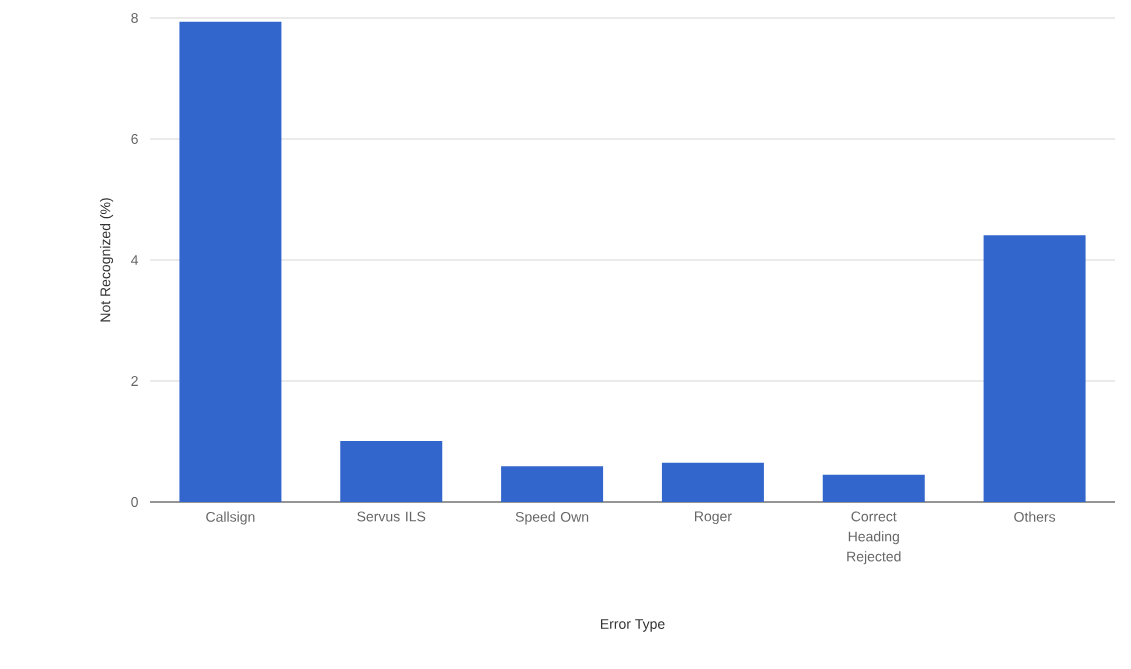  Describe the element at coordinates (1035, 516) in the screenshot. I see `x-tick-label: Others` at that location.